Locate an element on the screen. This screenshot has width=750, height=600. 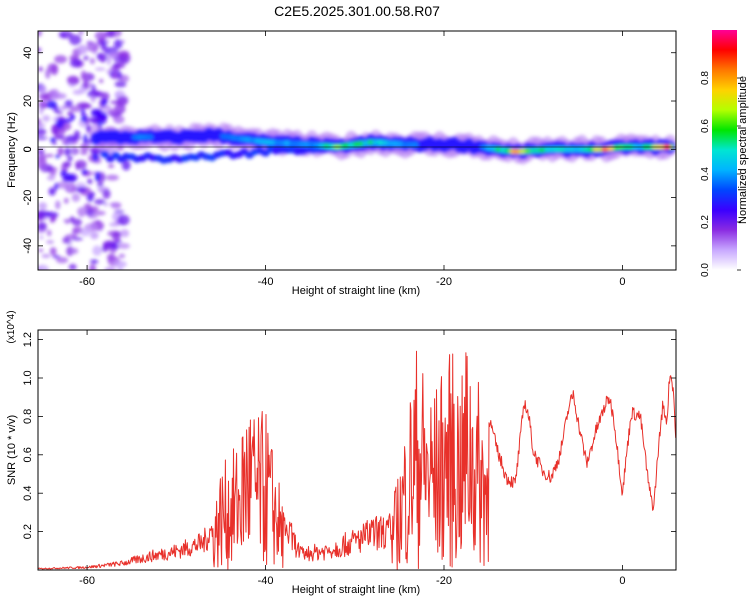
x-tick-label: -60 is located at coordinates (87, 581).